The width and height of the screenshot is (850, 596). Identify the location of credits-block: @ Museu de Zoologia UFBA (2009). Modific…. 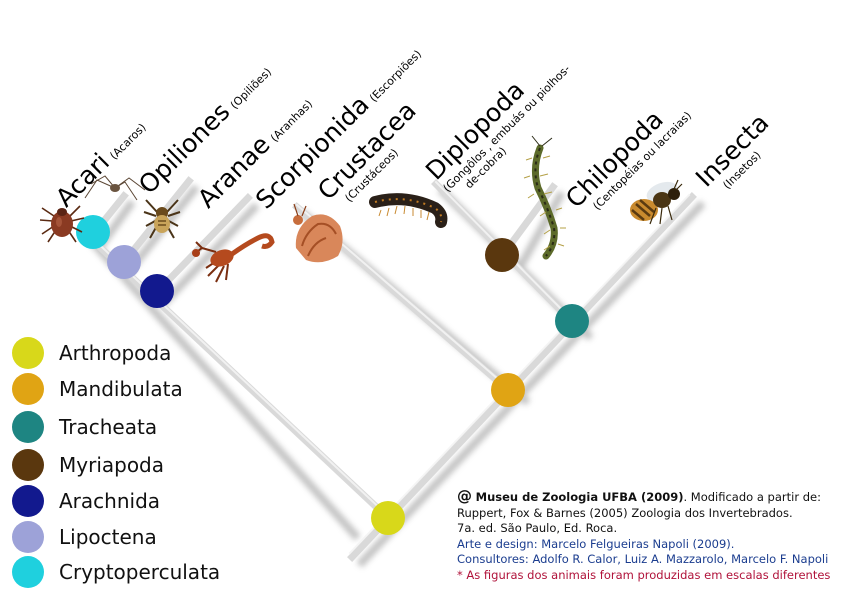
(649, 535).